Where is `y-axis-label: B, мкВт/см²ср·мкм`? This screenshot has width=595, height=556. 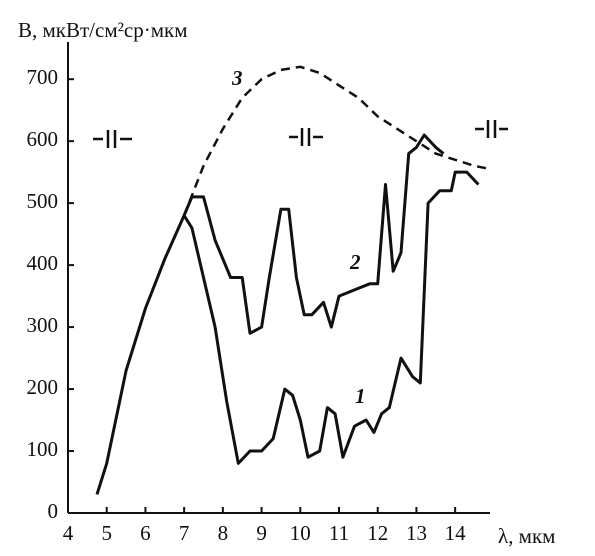
y-axis-label: B, мкВт/см²ср·мкм is located at coordinates (103, 30).